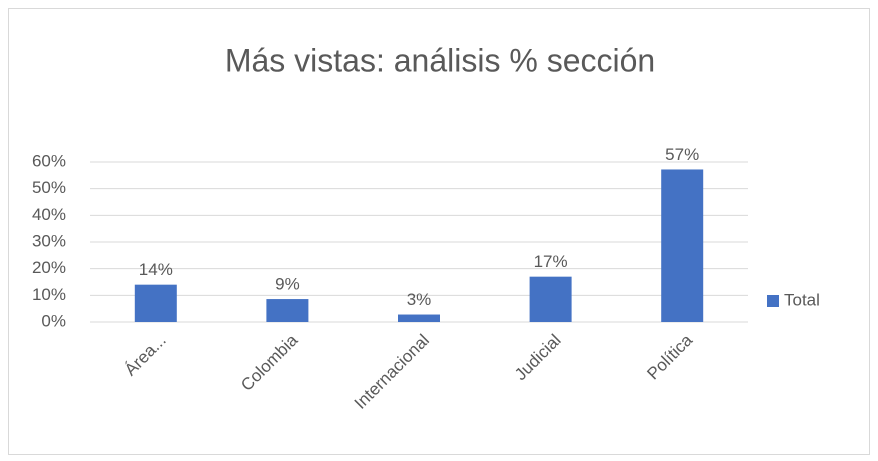  What do you see at coordinates (551, 261) in the screenshot?
I see `data-label: 17%` at bounding box center [551, 261].